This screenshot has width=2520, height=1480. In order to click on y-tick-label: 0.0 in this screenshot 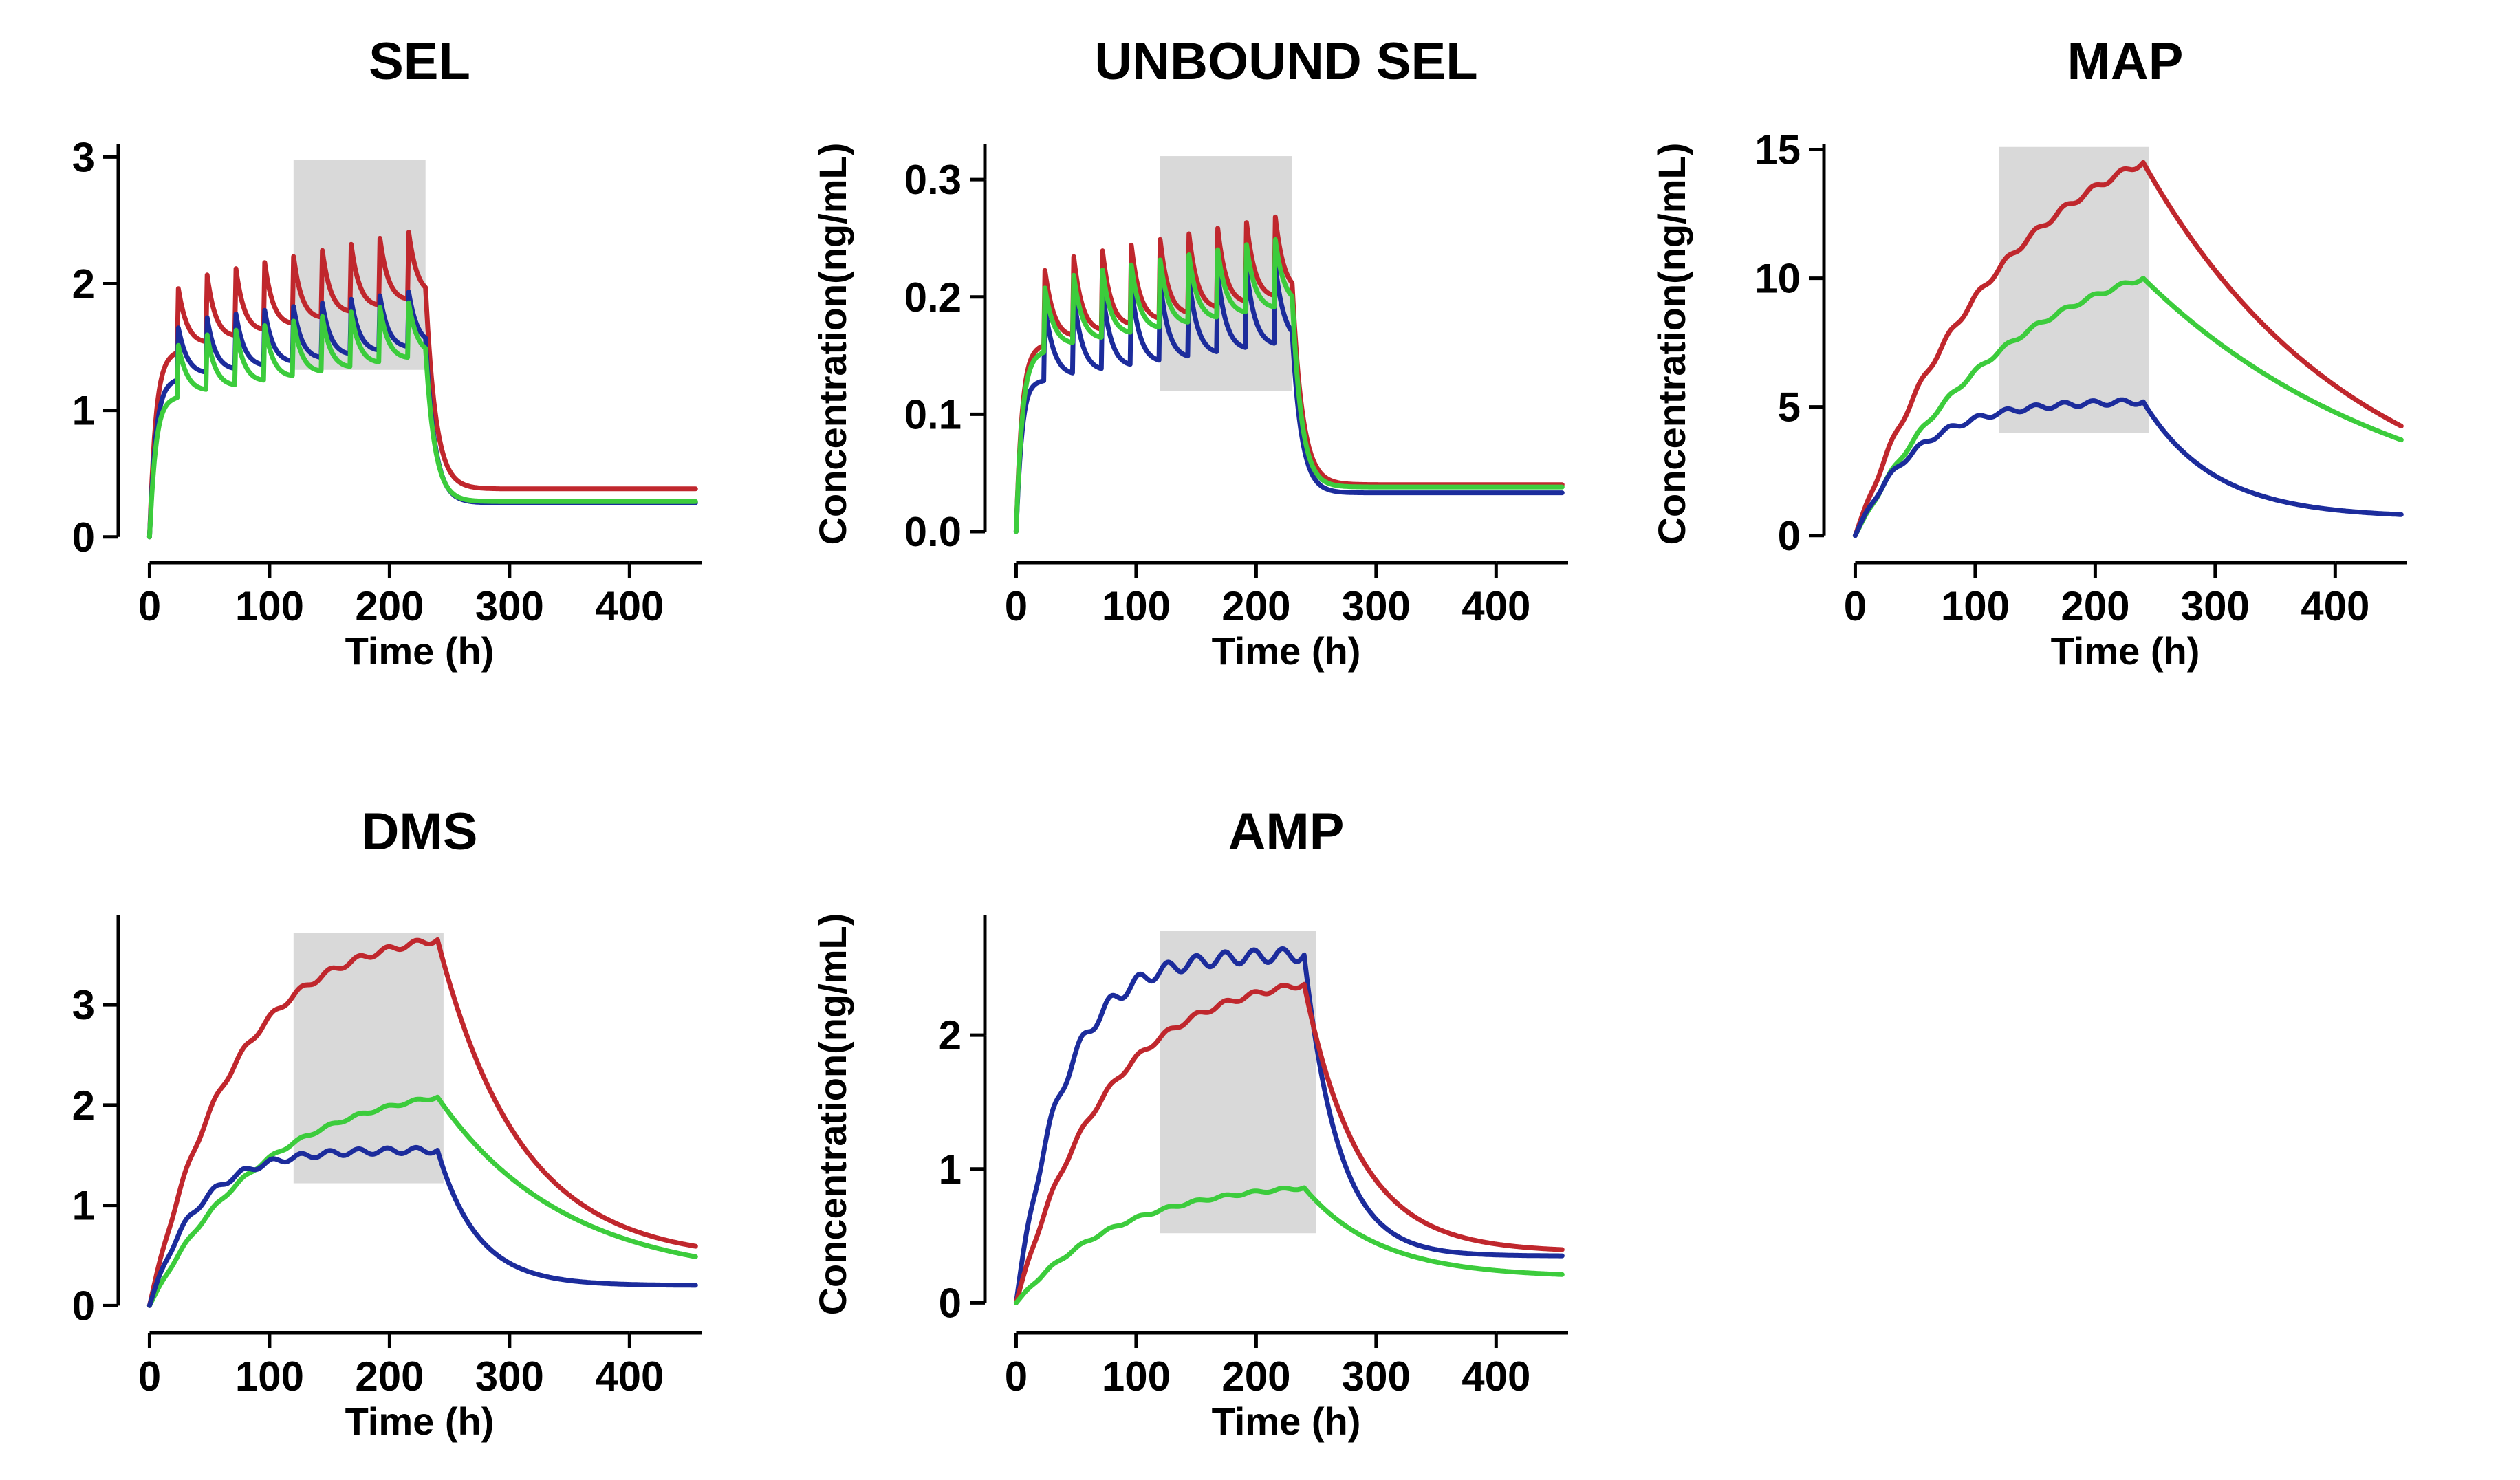, I will do `click(933, 532)`.